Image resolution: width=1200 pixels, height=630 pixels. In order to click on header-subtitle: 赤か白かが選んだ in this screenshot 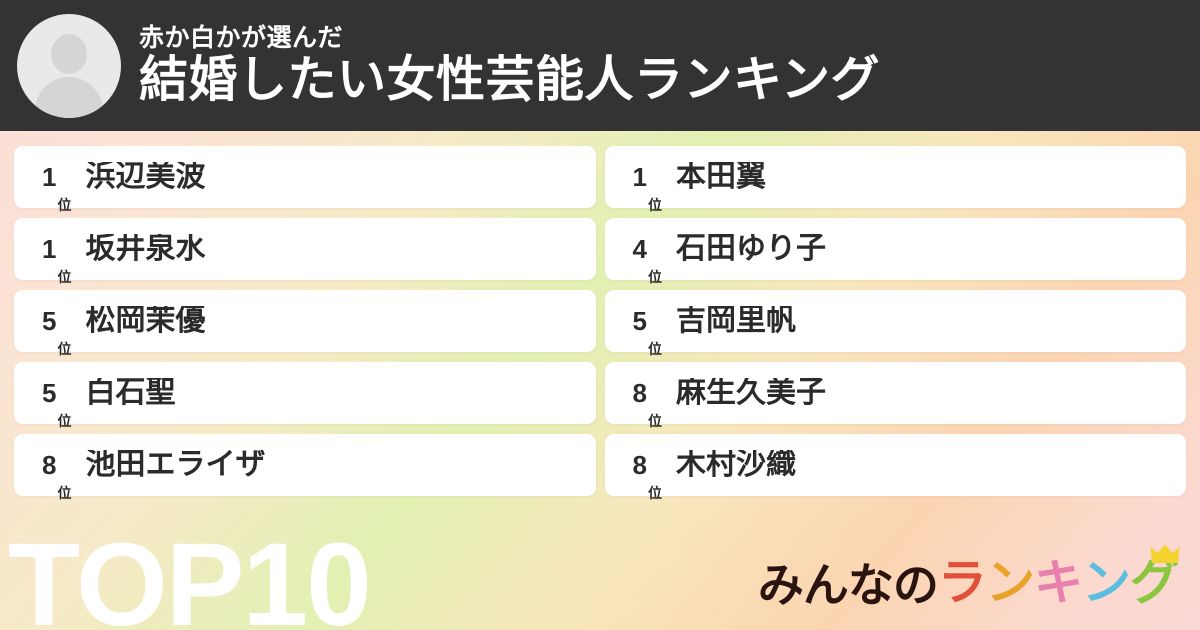, I will do `click(241, 37)`.